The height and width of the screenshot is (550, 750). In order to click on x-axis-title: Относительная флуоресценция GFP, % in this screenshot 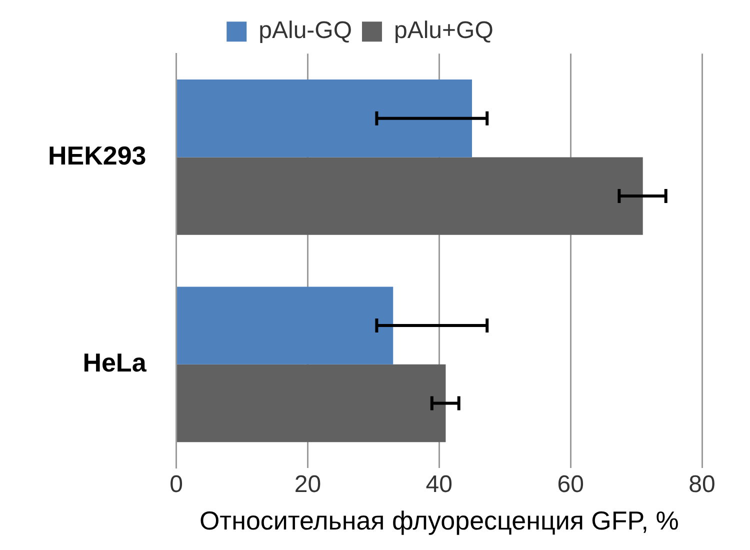, I will do `click(439, 521)`.